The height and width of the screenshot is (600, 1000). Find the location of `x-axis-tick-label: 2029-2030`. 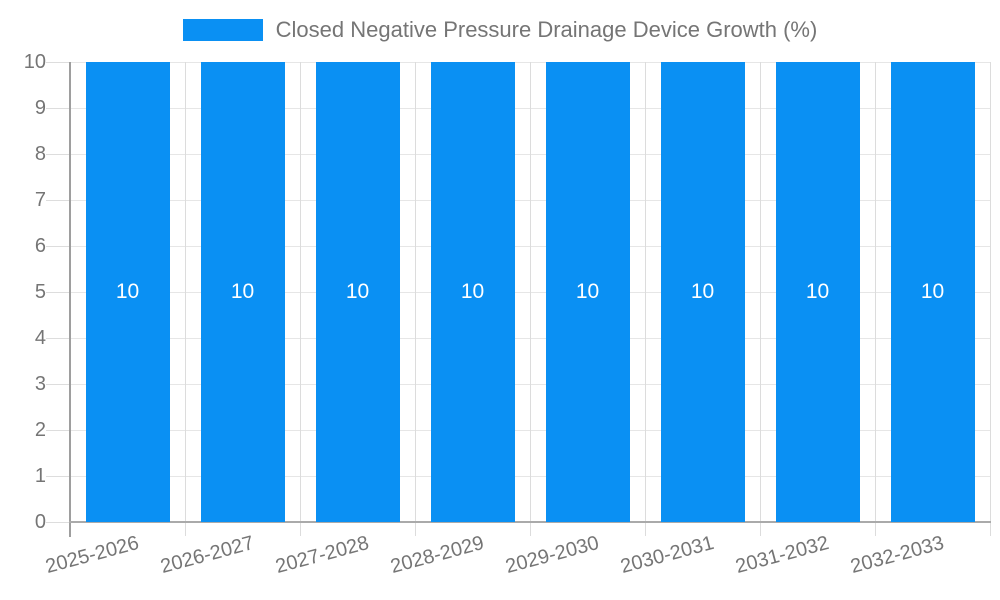

x-axis-tick-label: 2029-2030 is located at coordinates (552, 555).